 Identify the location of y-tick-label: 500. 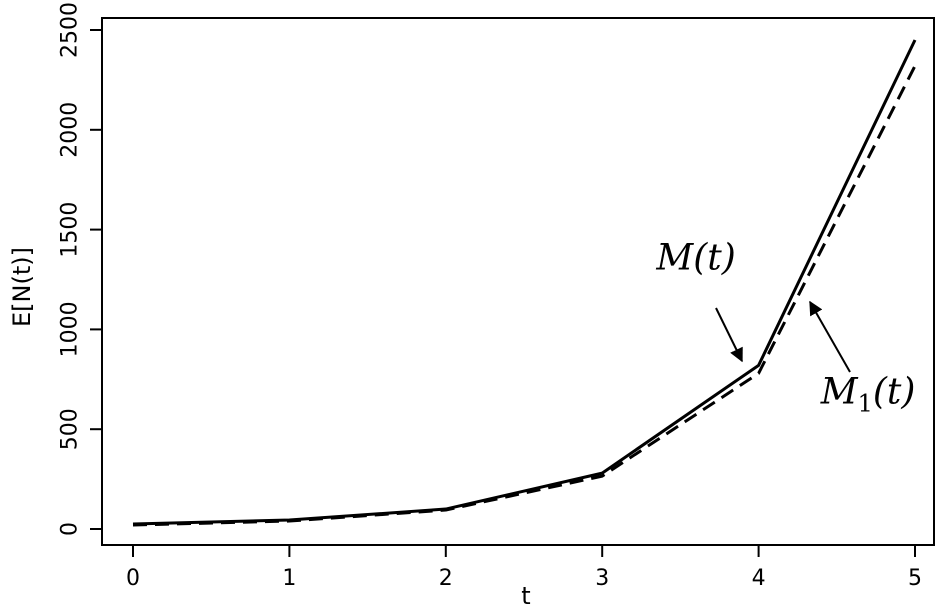
(70, 429).